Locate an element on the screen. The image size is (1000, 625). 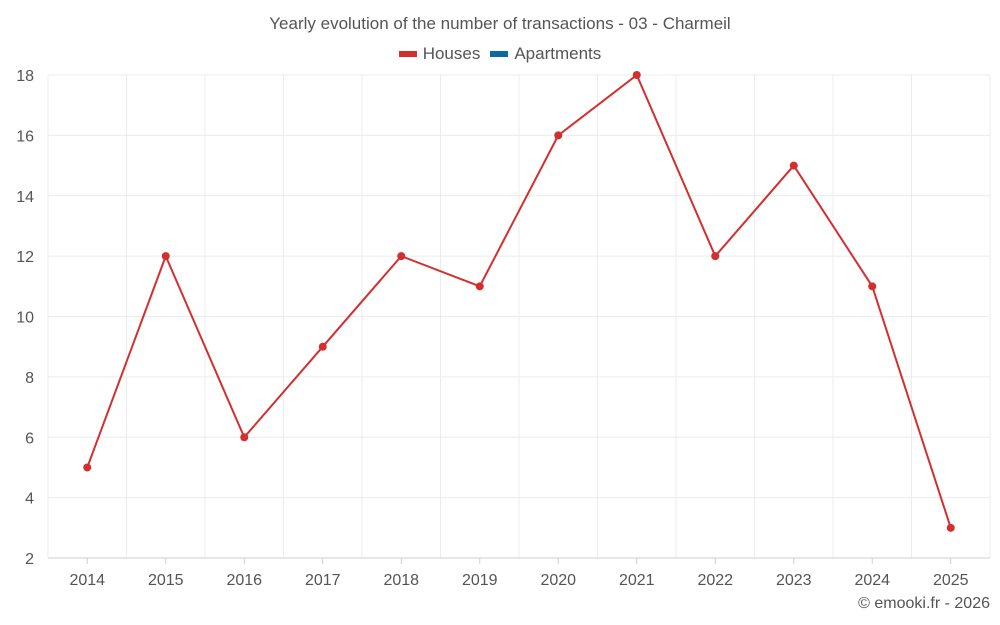
legend-item-houses: Houses is located at coordinates (439, 54).